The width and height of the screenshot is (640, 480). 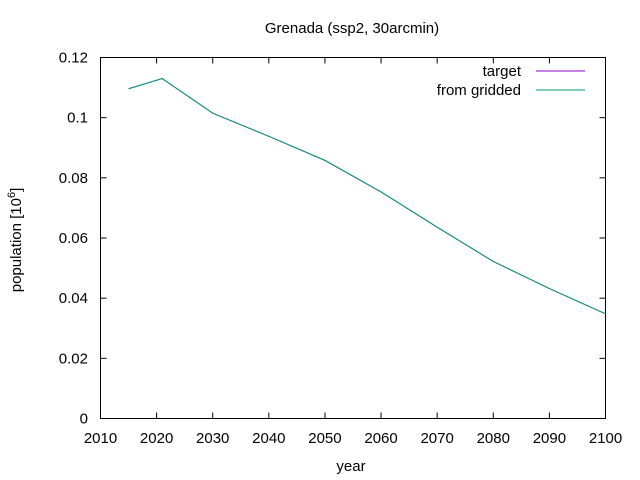 I want to click on y-tick-label: 0, so click(x=84, y=419).